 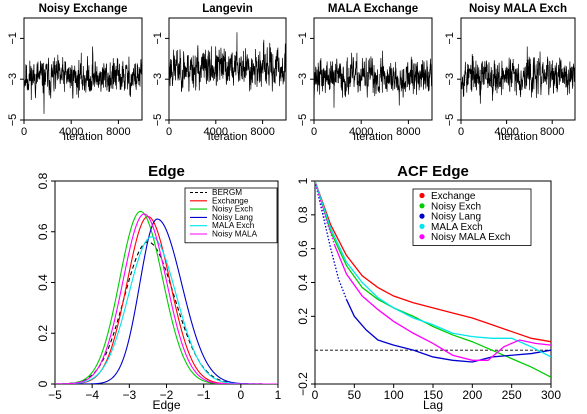 What do you see at coordinates (470, 237) in the screenshot?
I see `legend-entry: Noisy MALA Exch` at bounding box center [470, 237].